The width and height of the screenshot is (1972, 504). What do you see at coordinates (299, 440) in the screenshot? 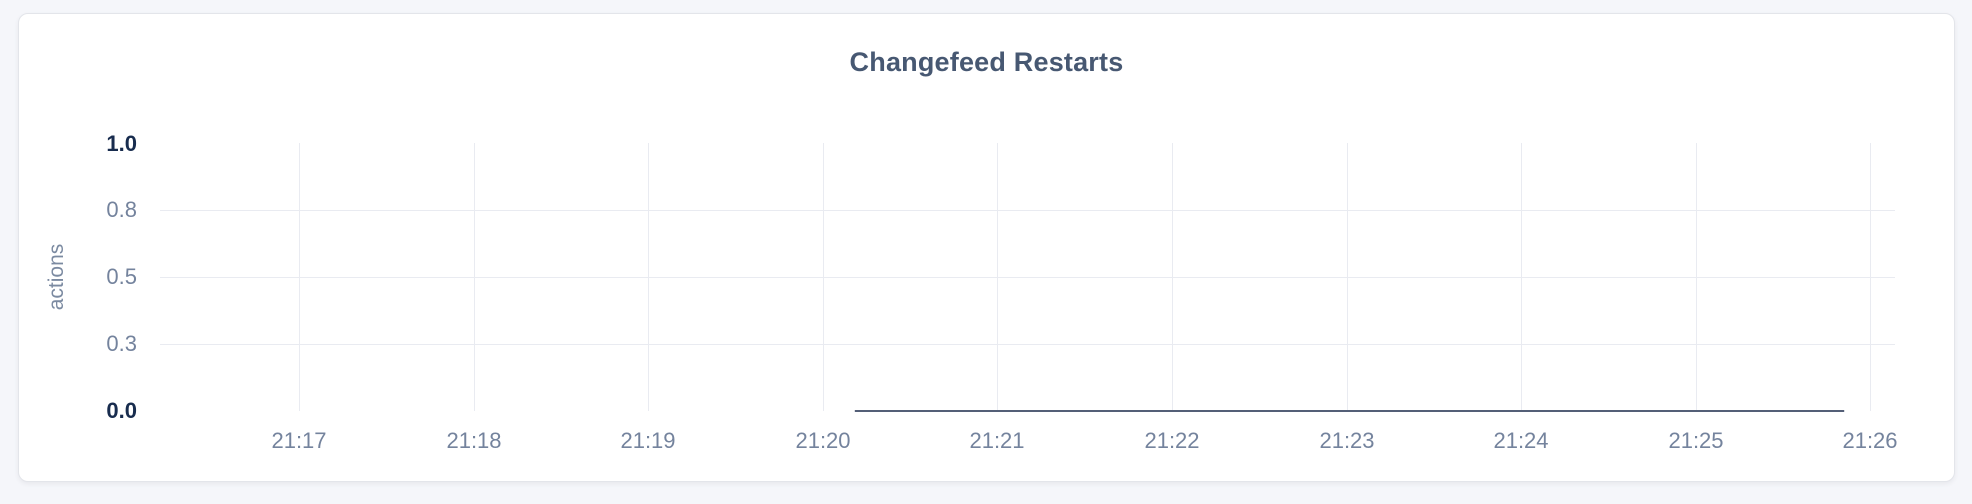
I see `x-tick-label: 21:17` at bounding box center [299, 440].